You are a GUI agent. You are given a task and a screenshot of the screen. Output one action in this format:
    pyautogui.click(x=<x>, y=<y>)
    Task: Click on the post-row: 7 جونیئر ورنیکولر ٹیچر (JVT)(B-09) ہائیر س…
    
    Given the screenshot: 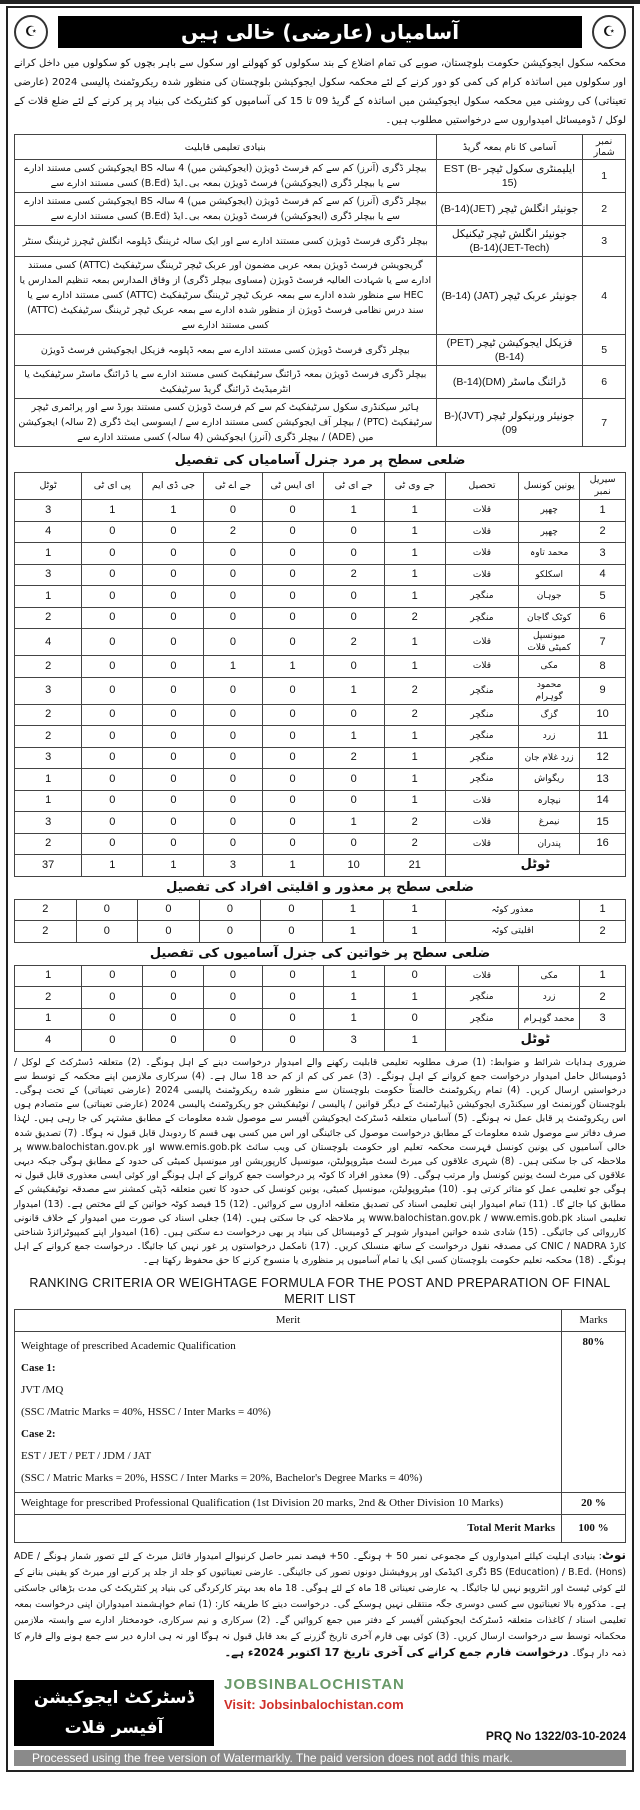 What is the action you would take?
    pyautogui.click(x=320, y=422)
    